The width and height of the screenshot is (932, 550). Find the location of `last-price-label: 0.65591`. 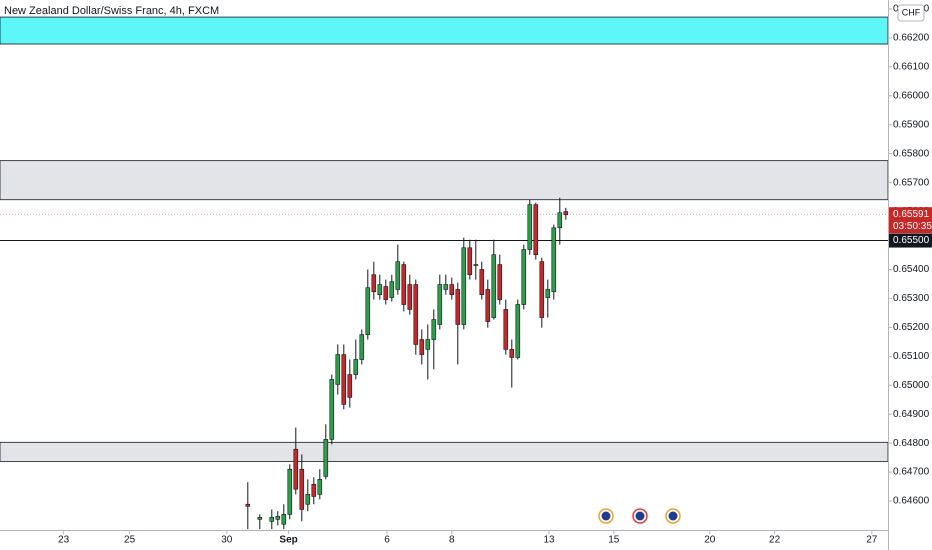

last-price-label: 0.65591 is located at coordinates (911, 214).